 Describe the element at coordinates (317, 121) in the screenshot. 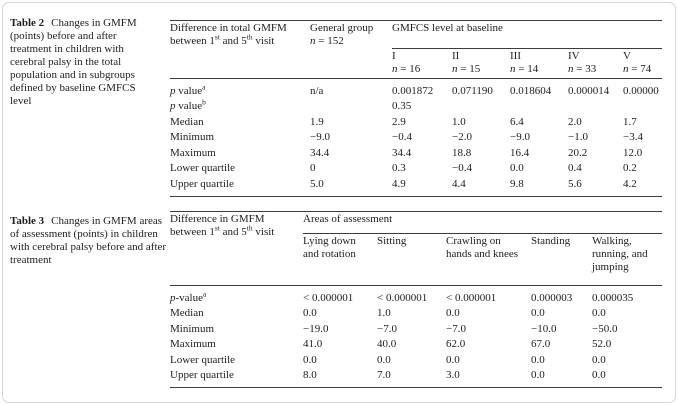

I see `table-cell: 1.9` at that location.